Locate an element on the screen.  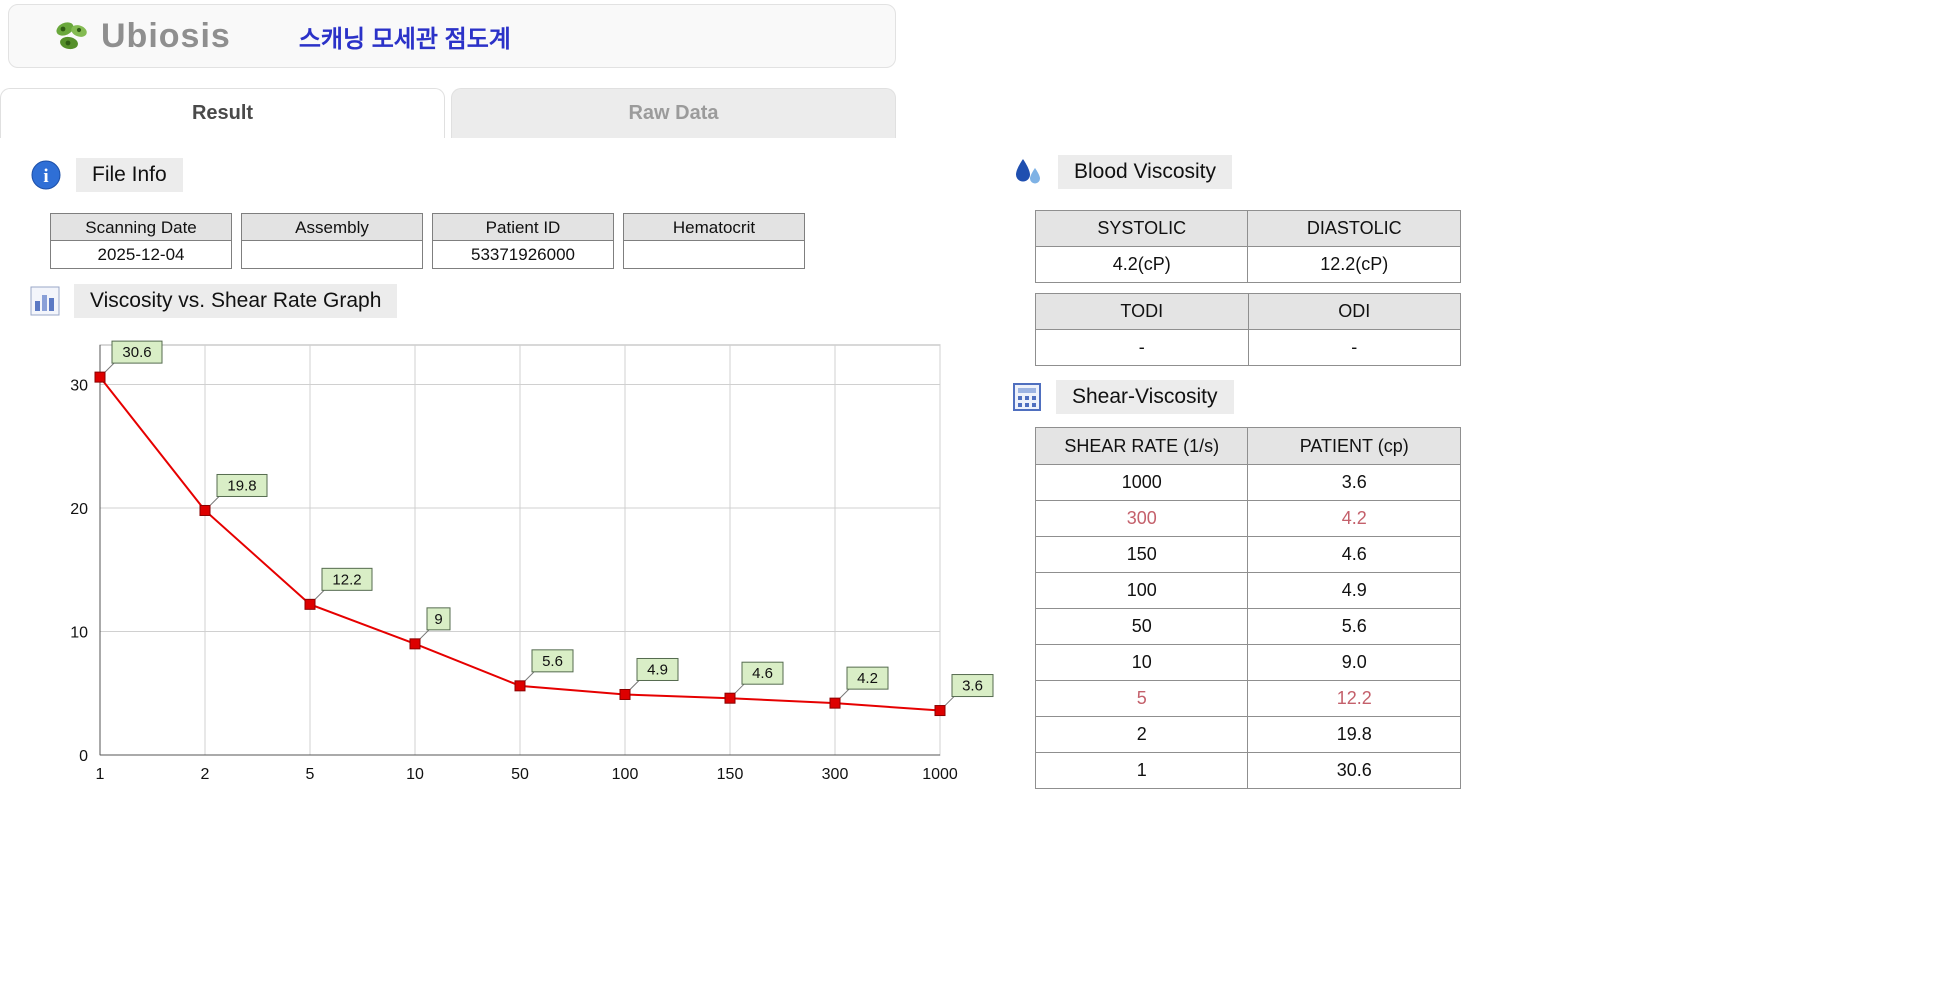
patient-viscosity-cell: 4.9 is located at coordinates (1354, 590).